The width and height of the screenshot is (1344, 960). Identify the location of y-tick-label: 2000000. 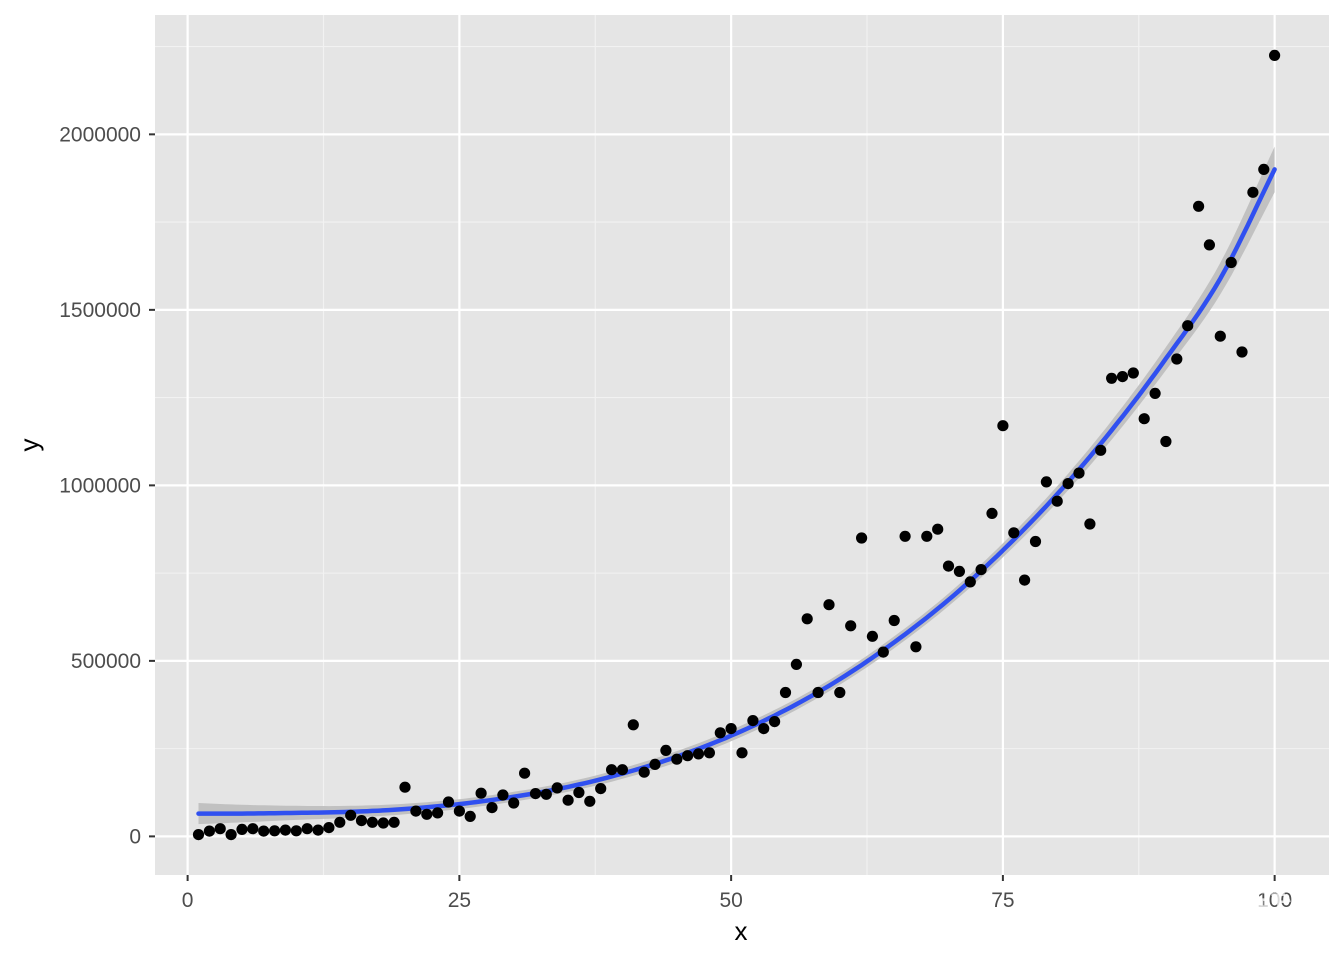
(100, 134).